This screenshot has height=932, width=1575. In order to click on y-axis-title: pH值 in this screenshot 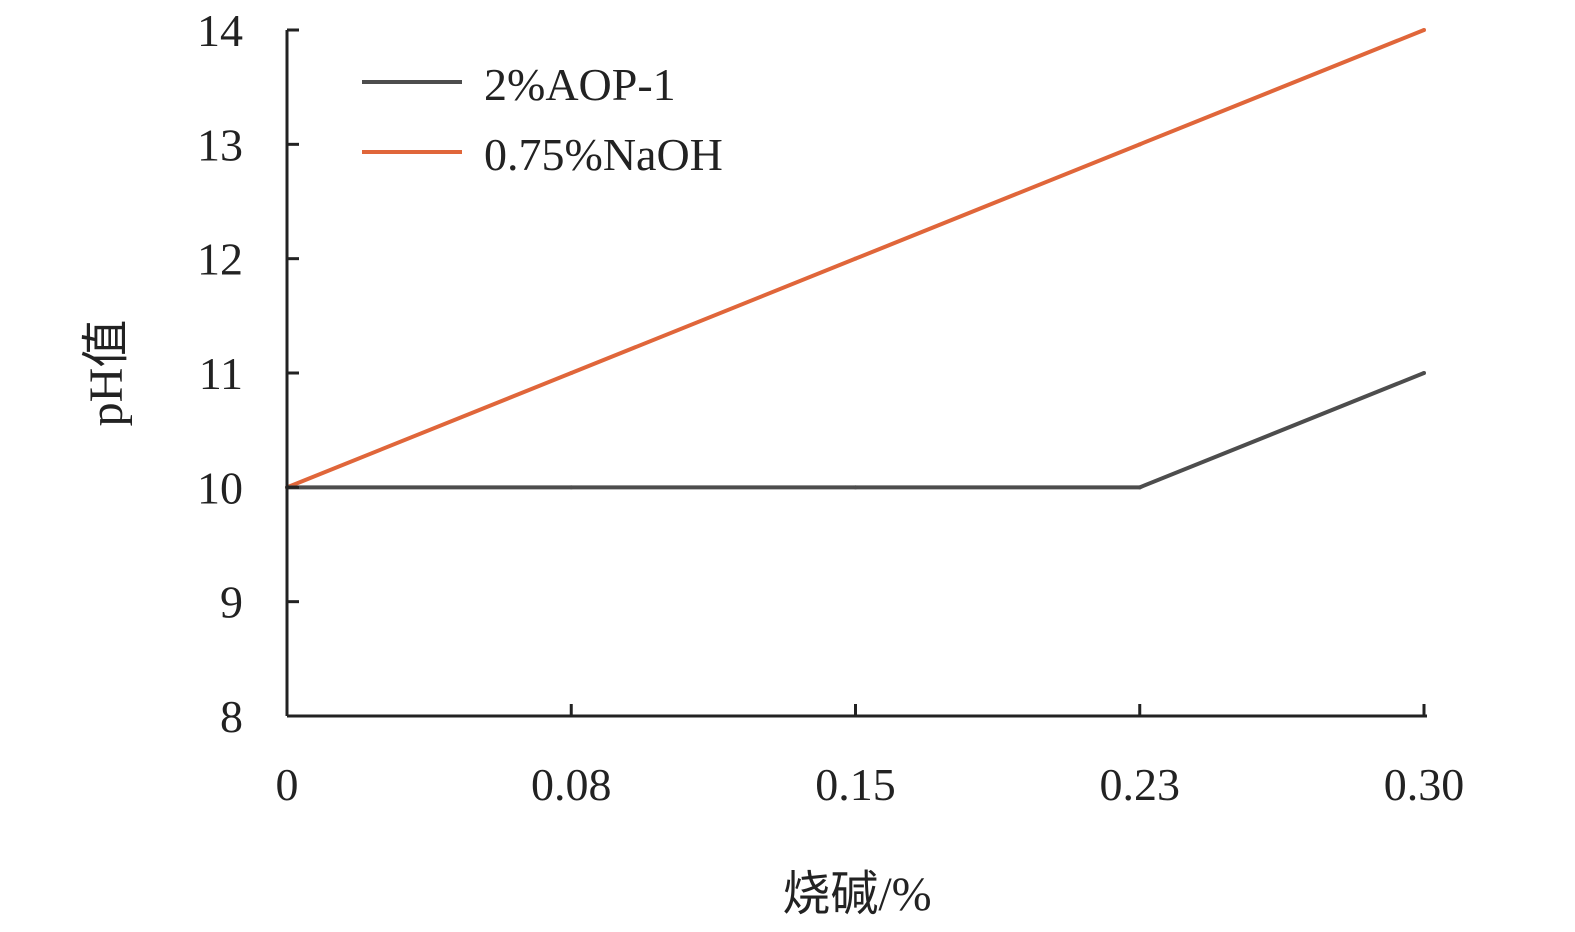, I will do `click(106, 373)`.